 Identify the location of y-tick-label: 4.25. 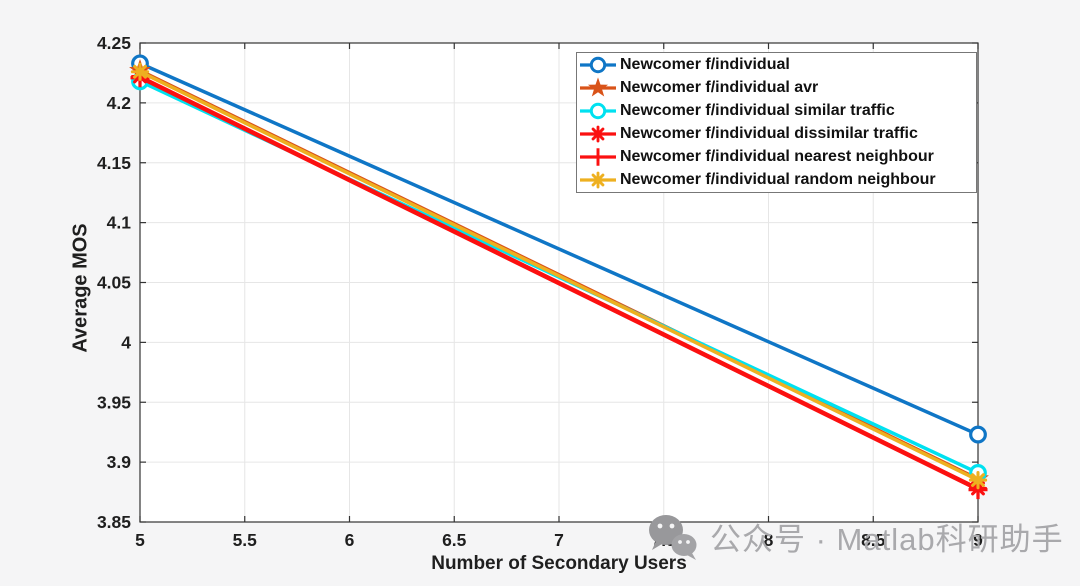
(114, 43).